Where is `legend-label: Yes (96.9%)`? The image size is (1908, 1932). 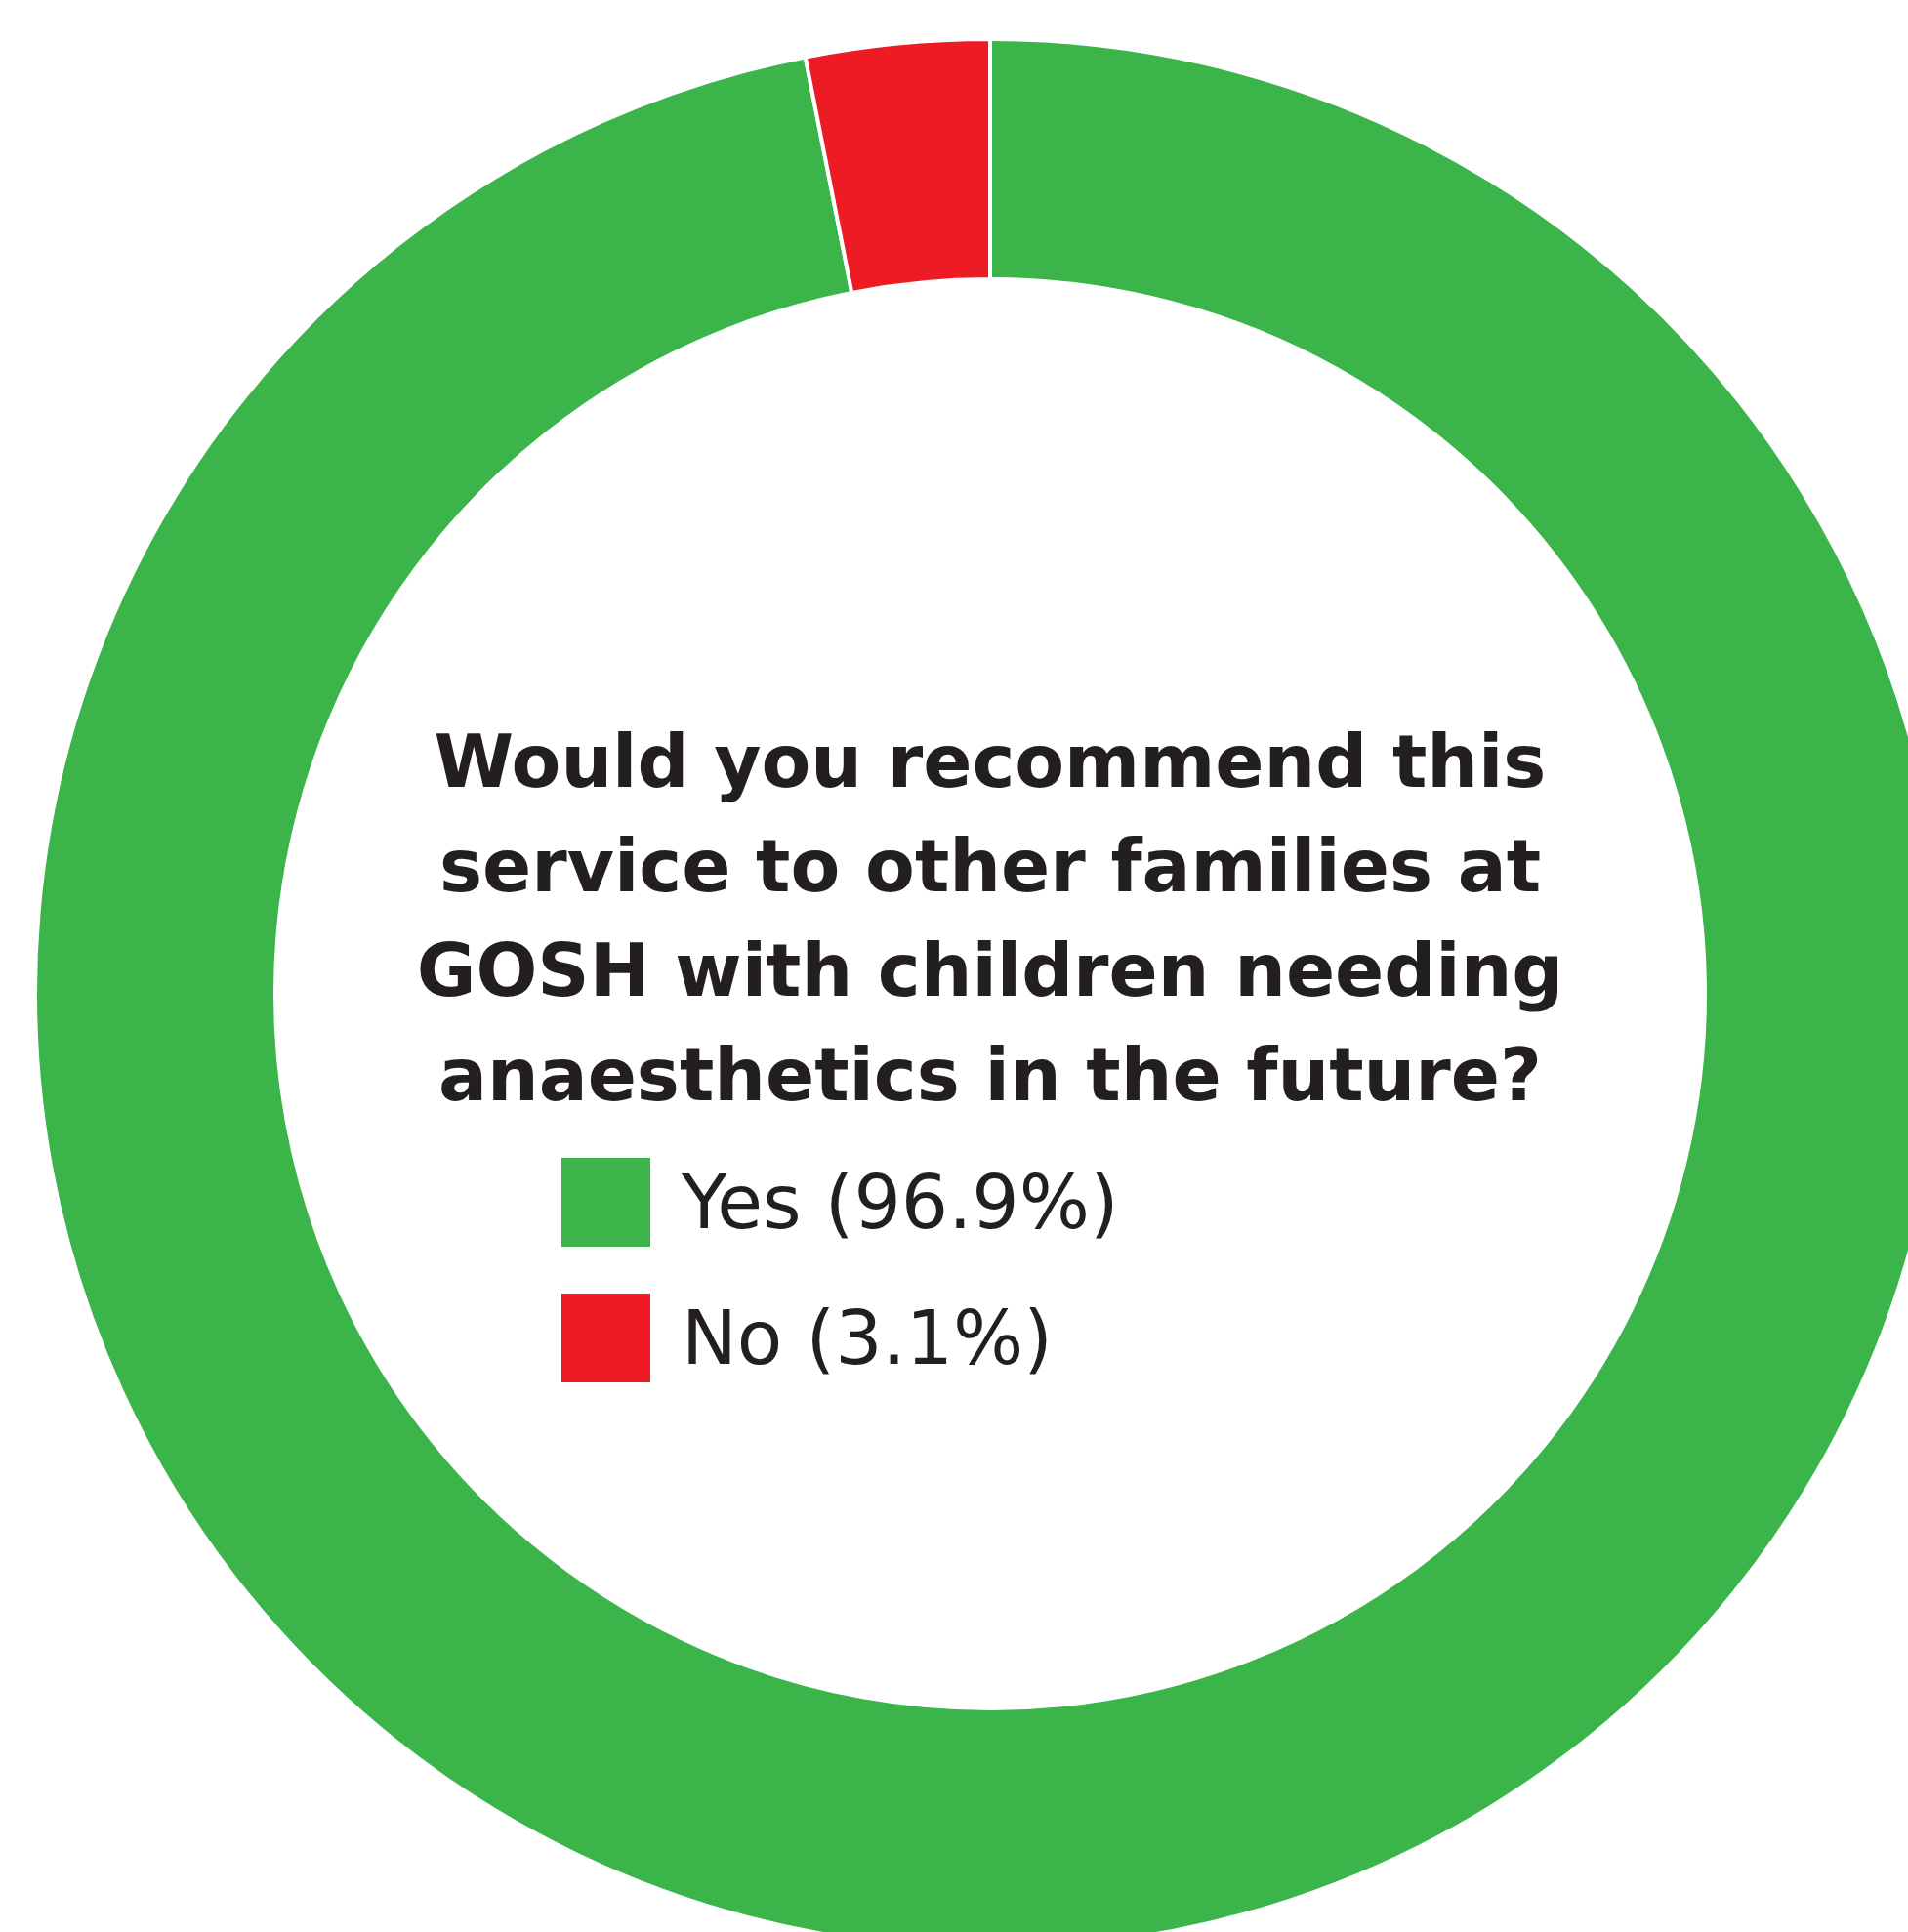
legend-label: Yes (96.9%) is located at coordinates (900, 1202).